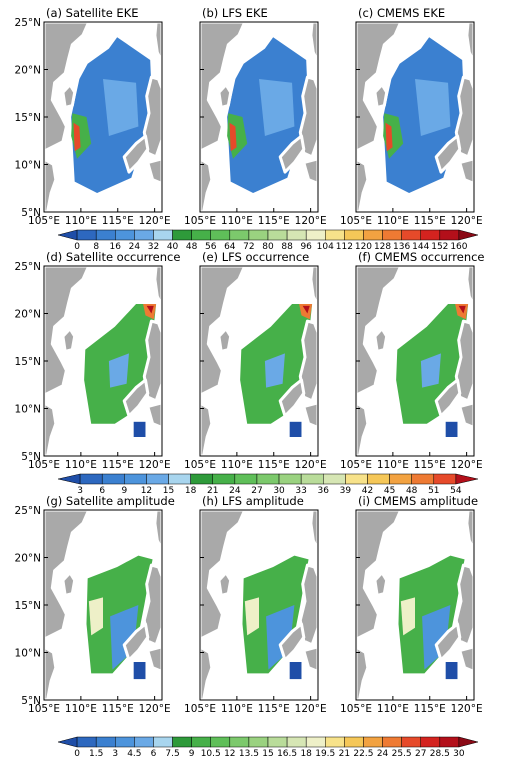 Image resolution: width=515 pixels, height=761 pixels. I want to click on panel-title: (a) Satellite EKE, so click(92, 13).